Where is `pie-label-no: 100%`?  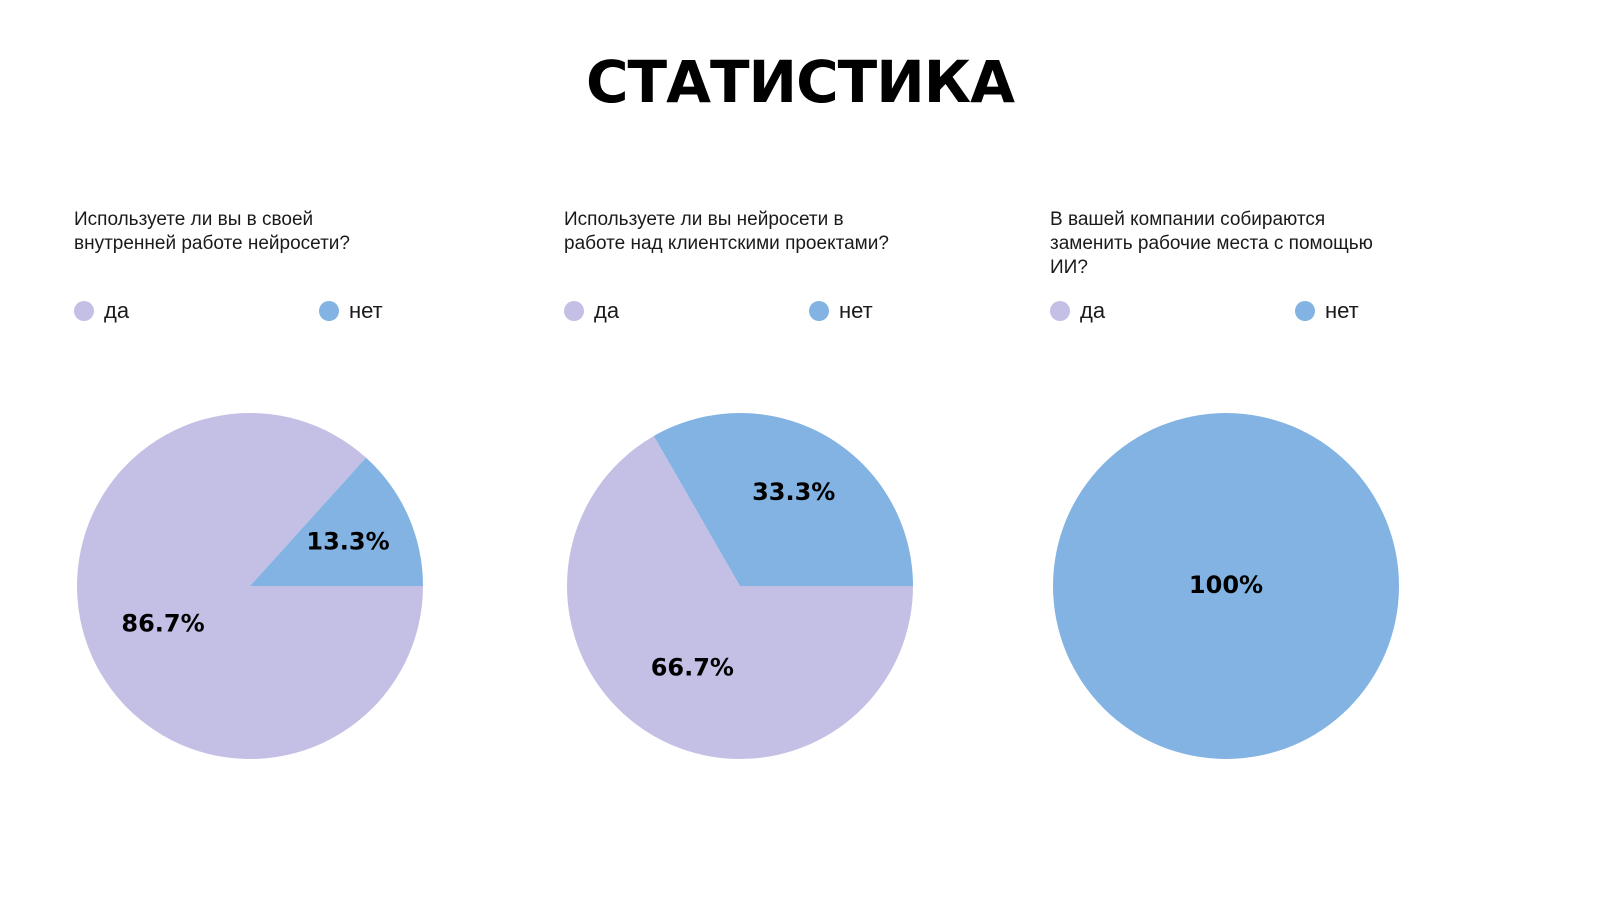
pie-label-no: 100% is located at coordinates (1226, 585).